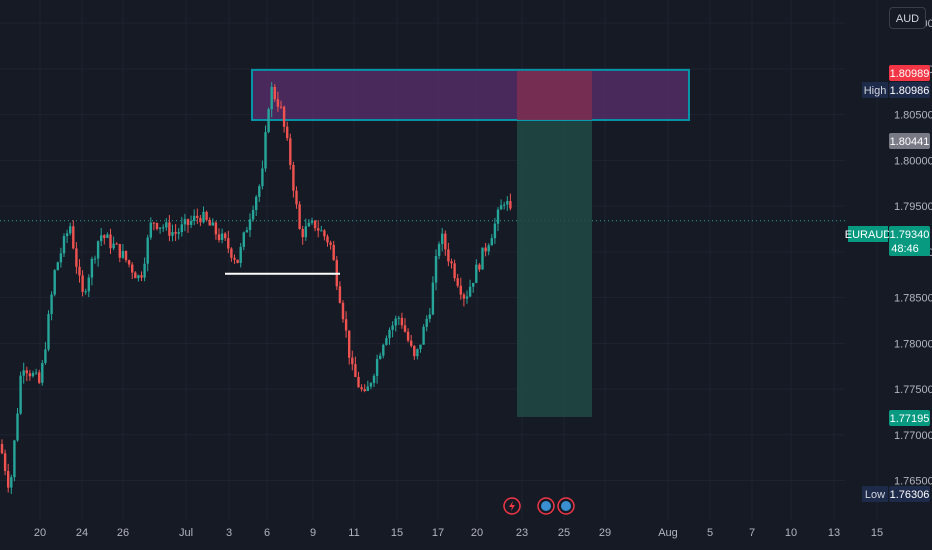 Image resolution: width=932 pixels, height=550 pixels. What do you see at coordinates (554, 95) in the screenshot?
I see `stop-zone` at bounding box center [554, 95].